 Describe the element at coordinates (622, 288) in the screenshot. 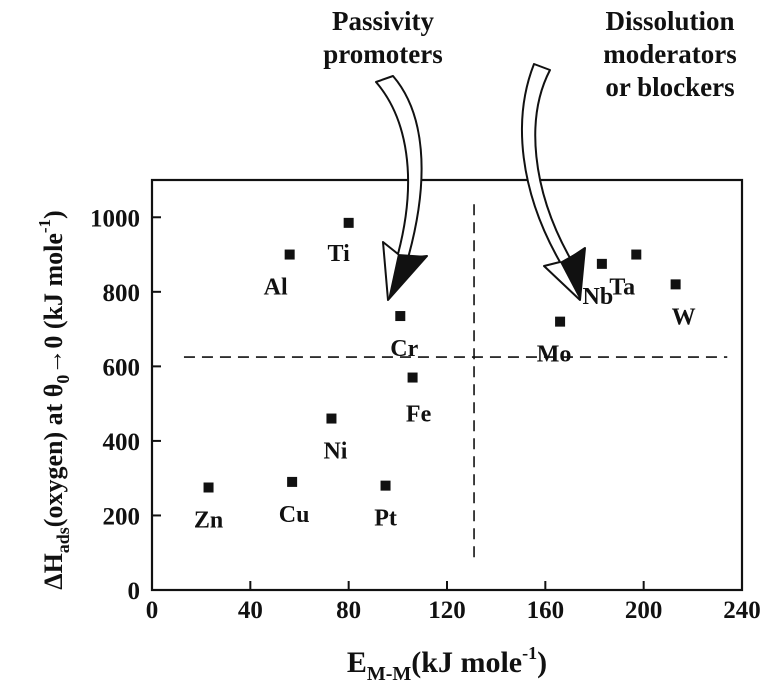

I see `point-label-ta: Ta` at that location.